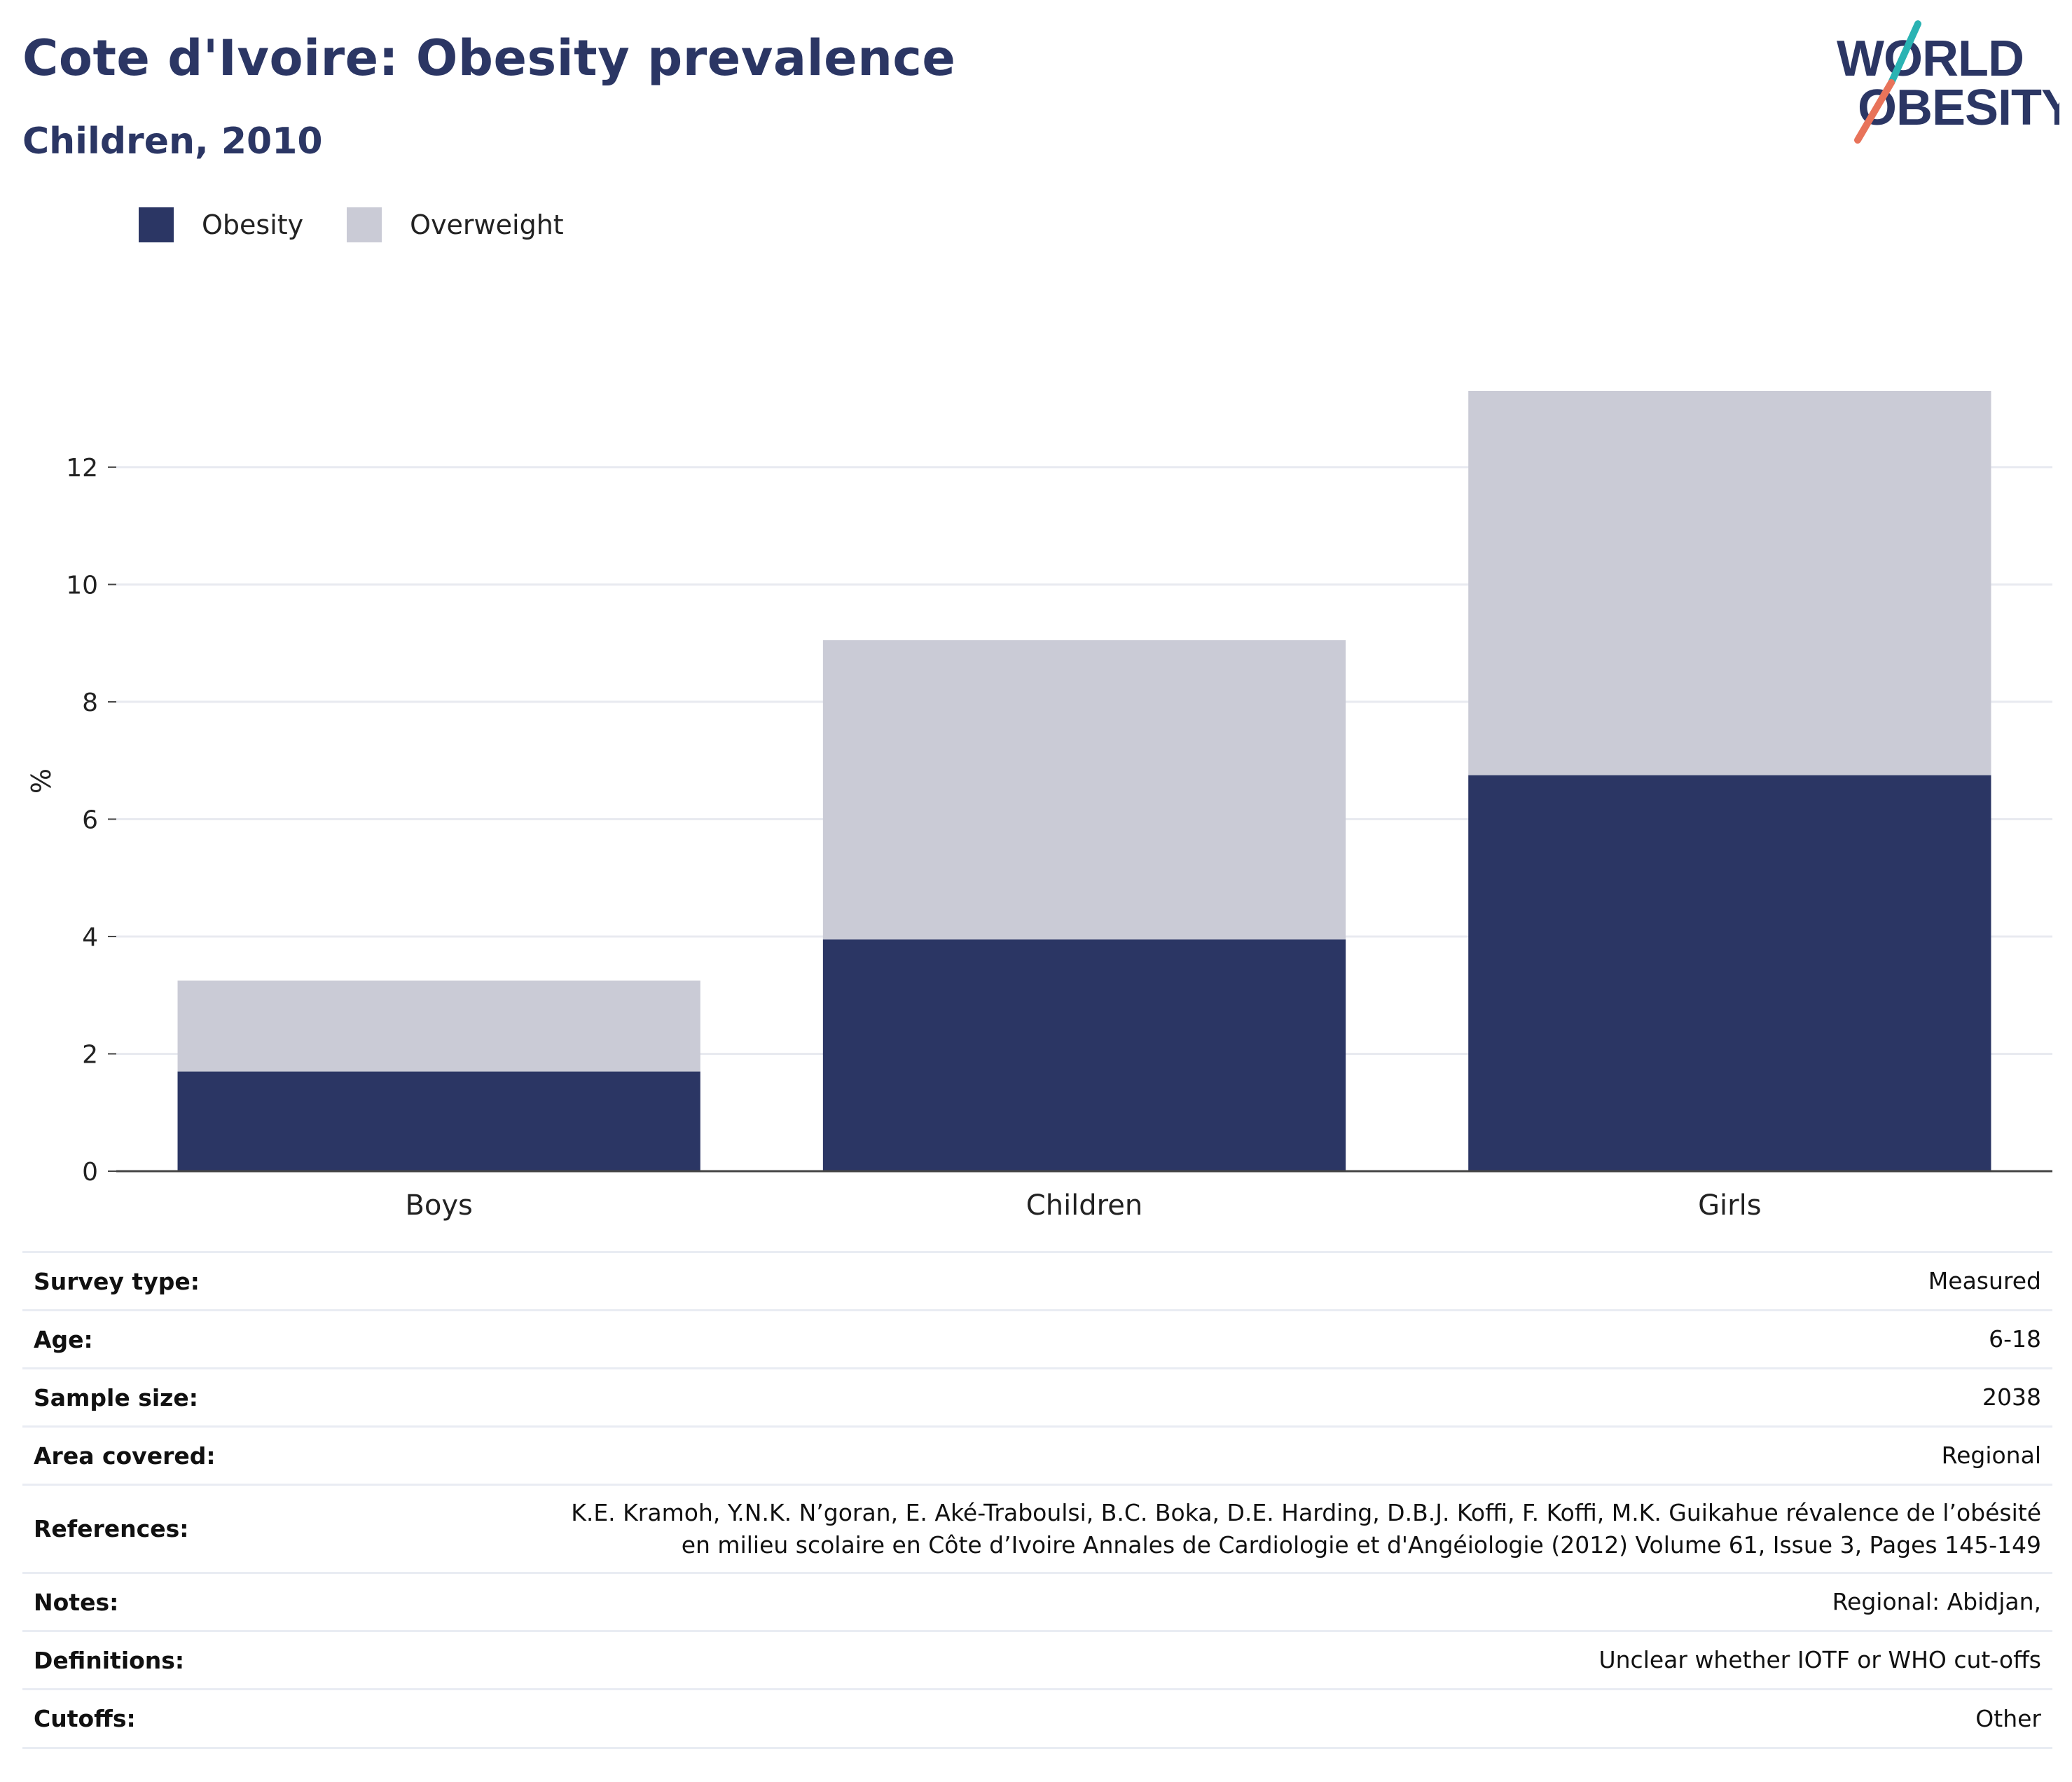 This screenshot has width=2072, height=1782. Describe the element at coordinates (1293, 1339) in the screenshot. I see `info-value: 6-18` at that location.